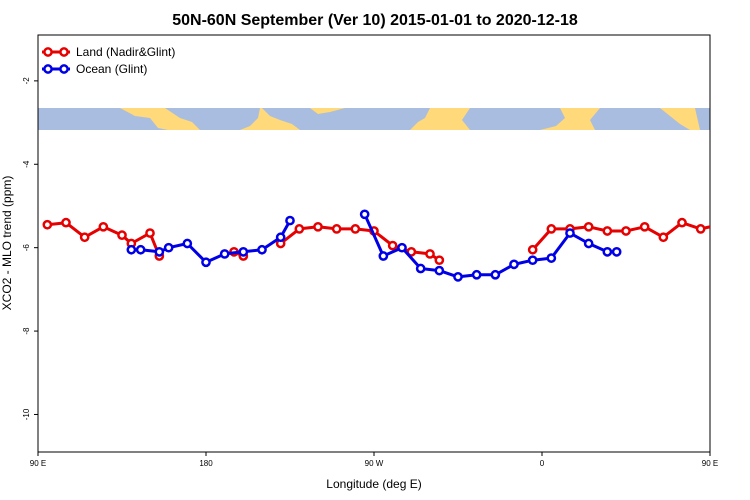  What do you see at coordinates (111, 69) in the screenshot?
I see `legend-label: Ocean (Glint)` at bounding box center [111, 69].